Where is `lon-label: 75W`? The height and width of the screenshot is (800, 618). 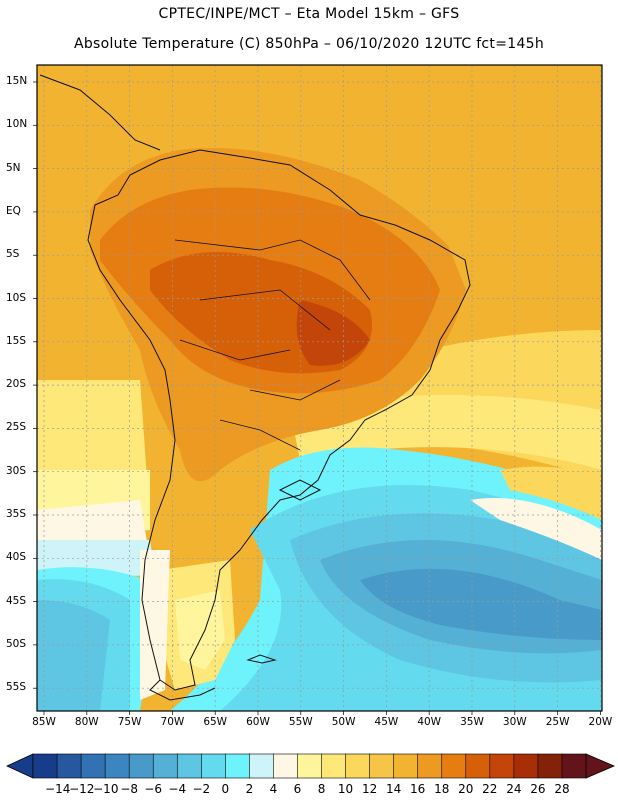
lon-label: 75W is located at coordinates (129, 722).